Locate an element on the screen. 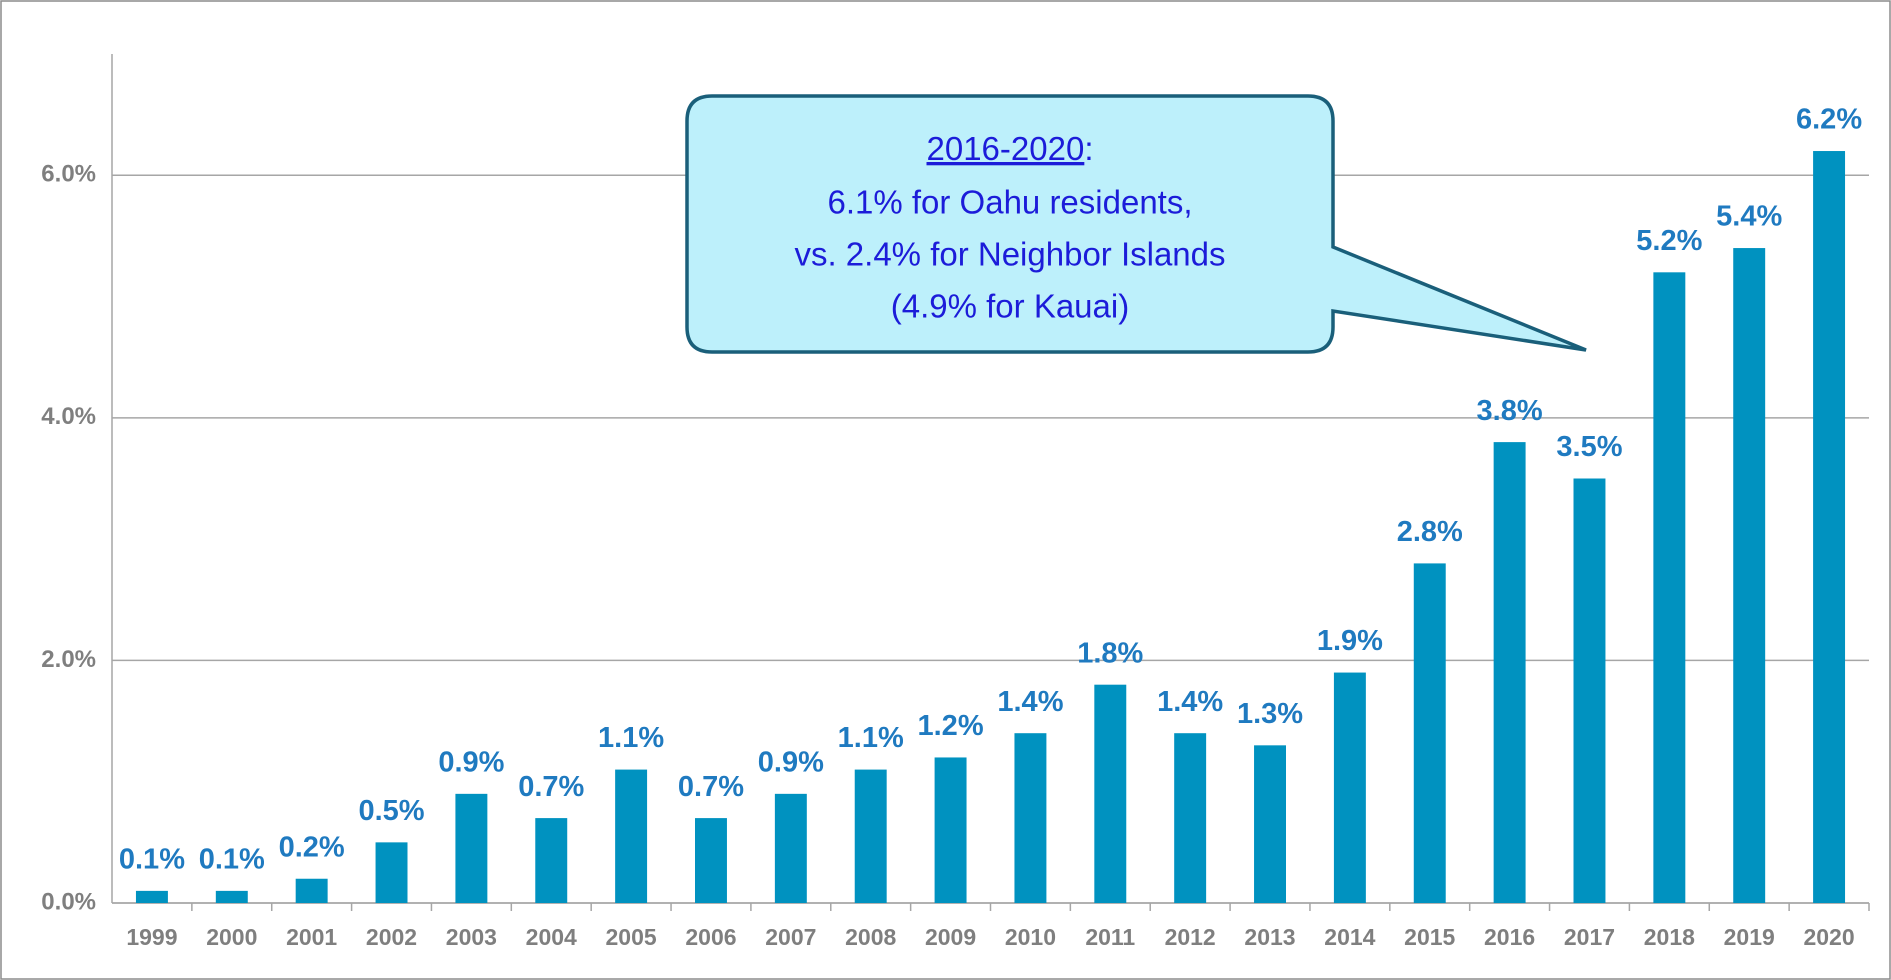 This screenshot has width=1891, height=980. x-tick-label: 2017 is located at coordinates (1589, 937).